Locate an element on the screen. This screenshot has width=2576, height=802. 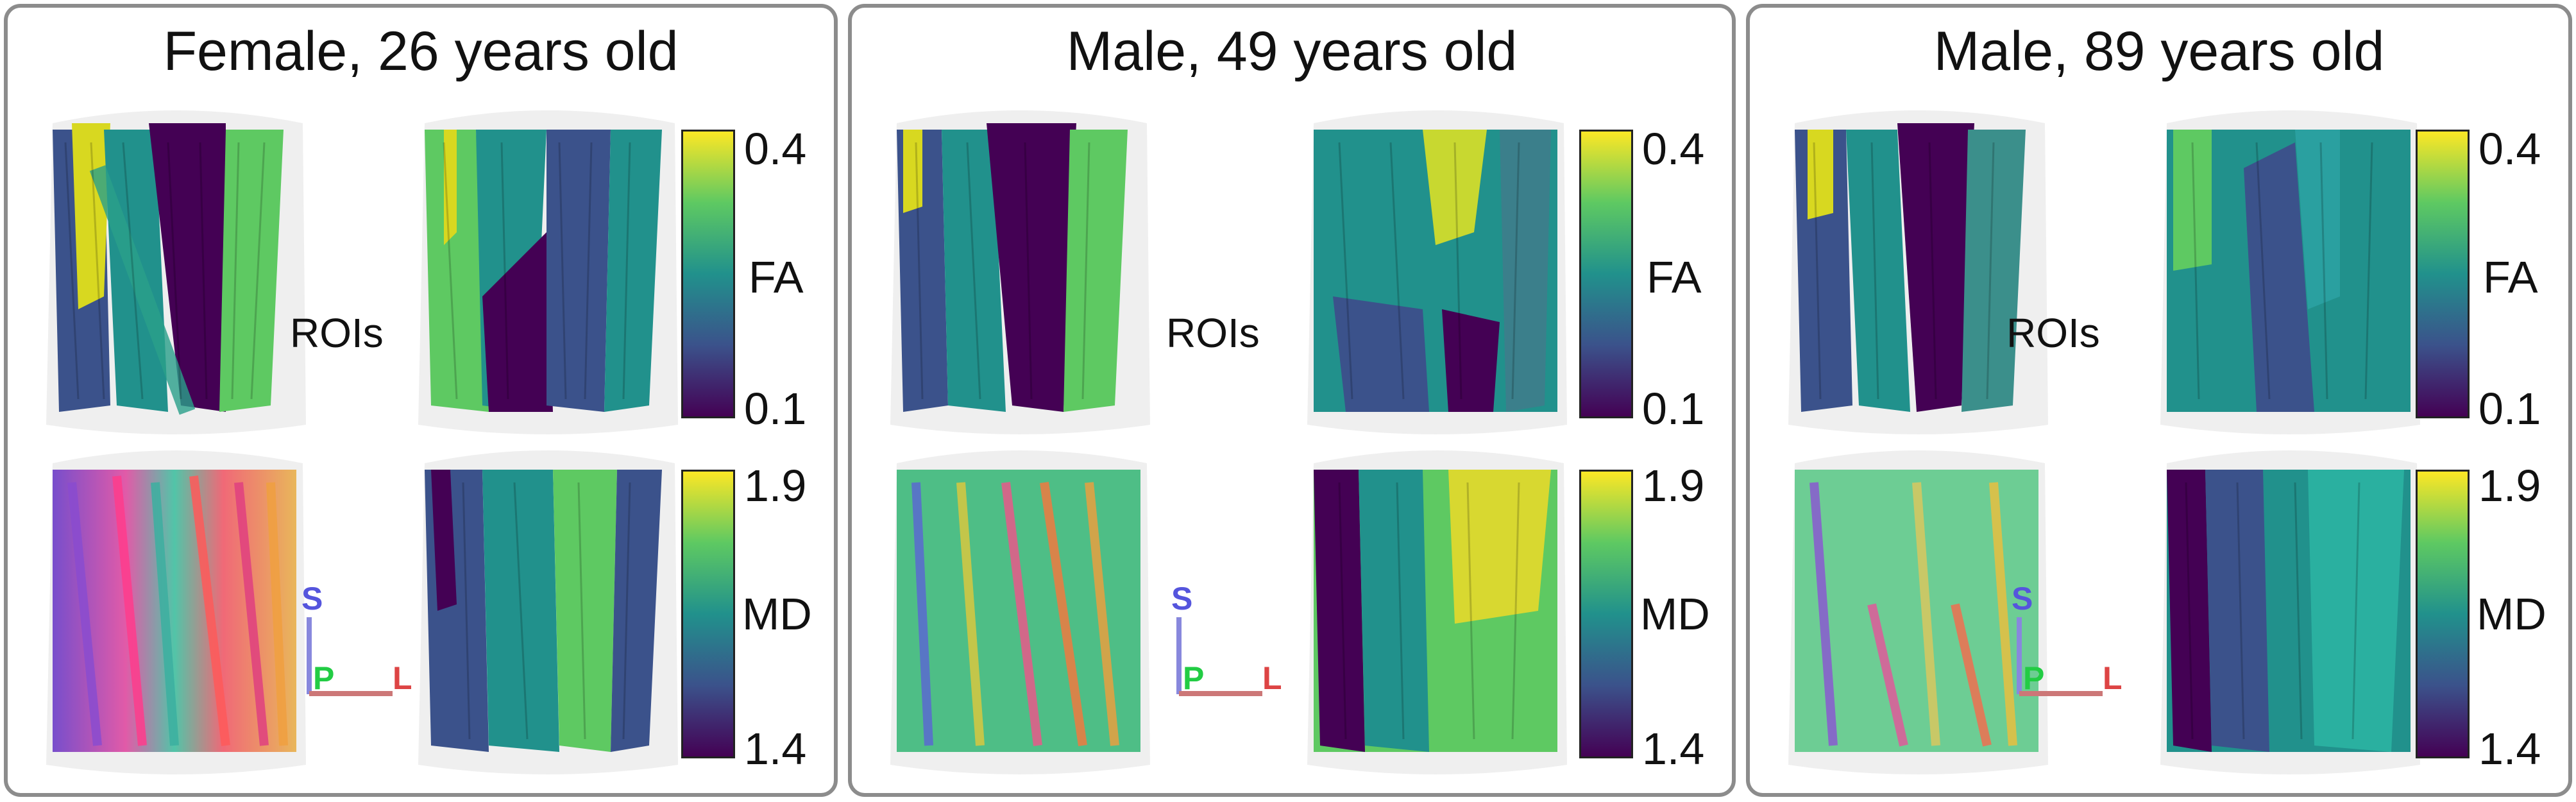
panel-title: Male, 89 years old is located at coordinates (2159, 51).